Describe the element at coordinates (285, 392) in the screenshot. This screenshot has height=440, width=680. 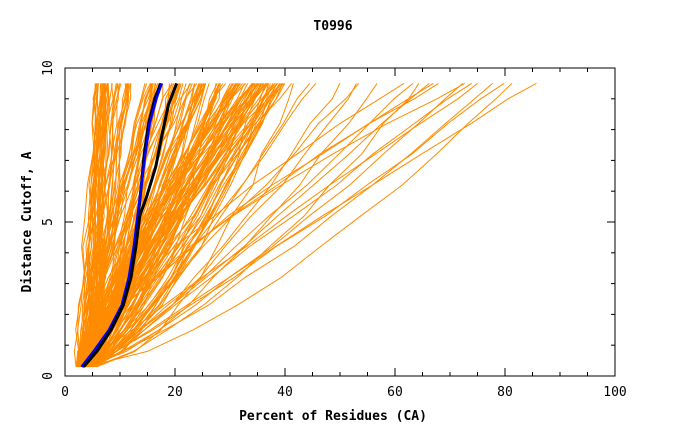
I see `x-tick-label: 40` at that location.